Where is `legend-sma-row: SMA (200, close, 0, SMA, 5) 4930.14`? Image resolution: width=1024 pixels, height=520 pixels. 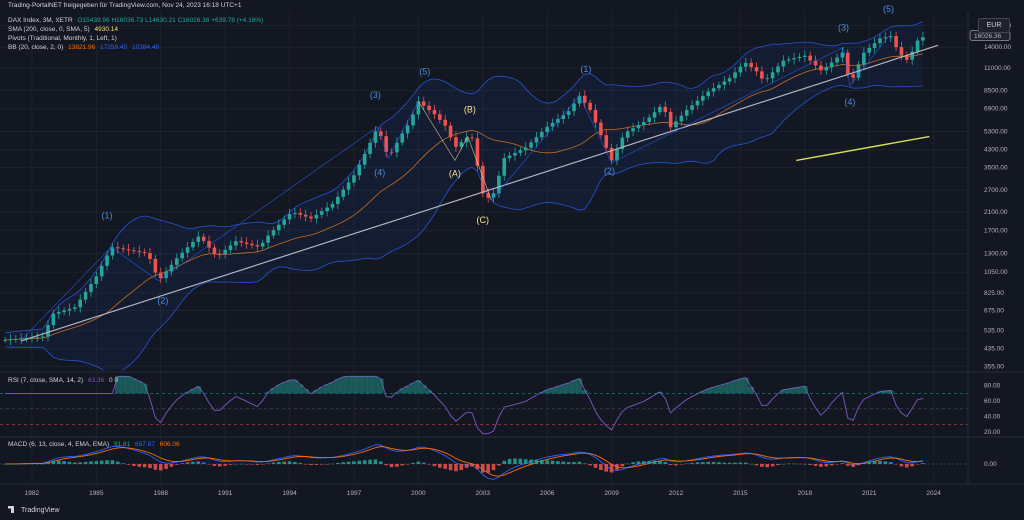
legend-sma-row: SMA (200, close, 0, SMA, 5) 4930.14 is located at coordinates (64, 30).